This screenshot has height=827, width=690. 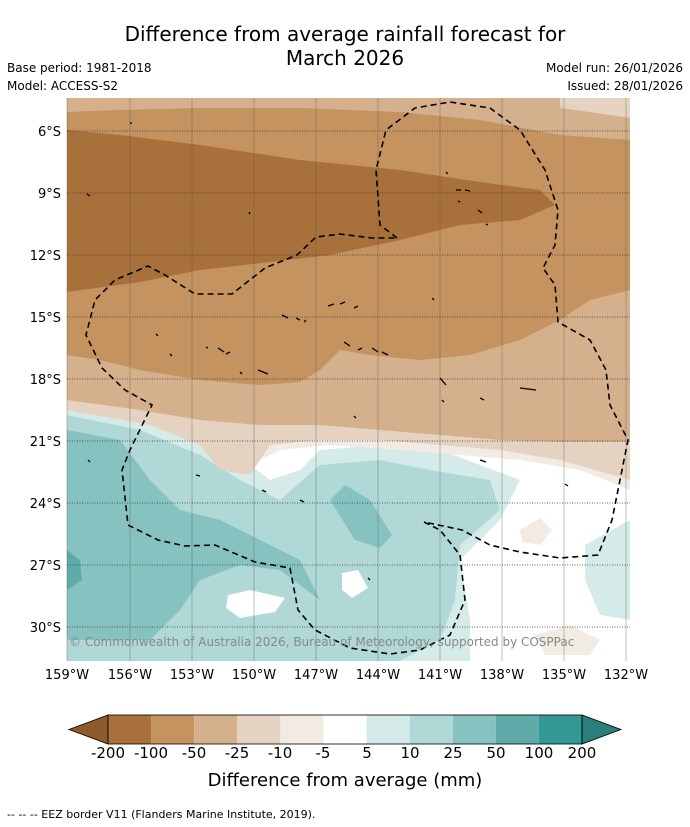 I want to click on issued-date: Issued: 28/01/2026, so click(x=625, y=86).